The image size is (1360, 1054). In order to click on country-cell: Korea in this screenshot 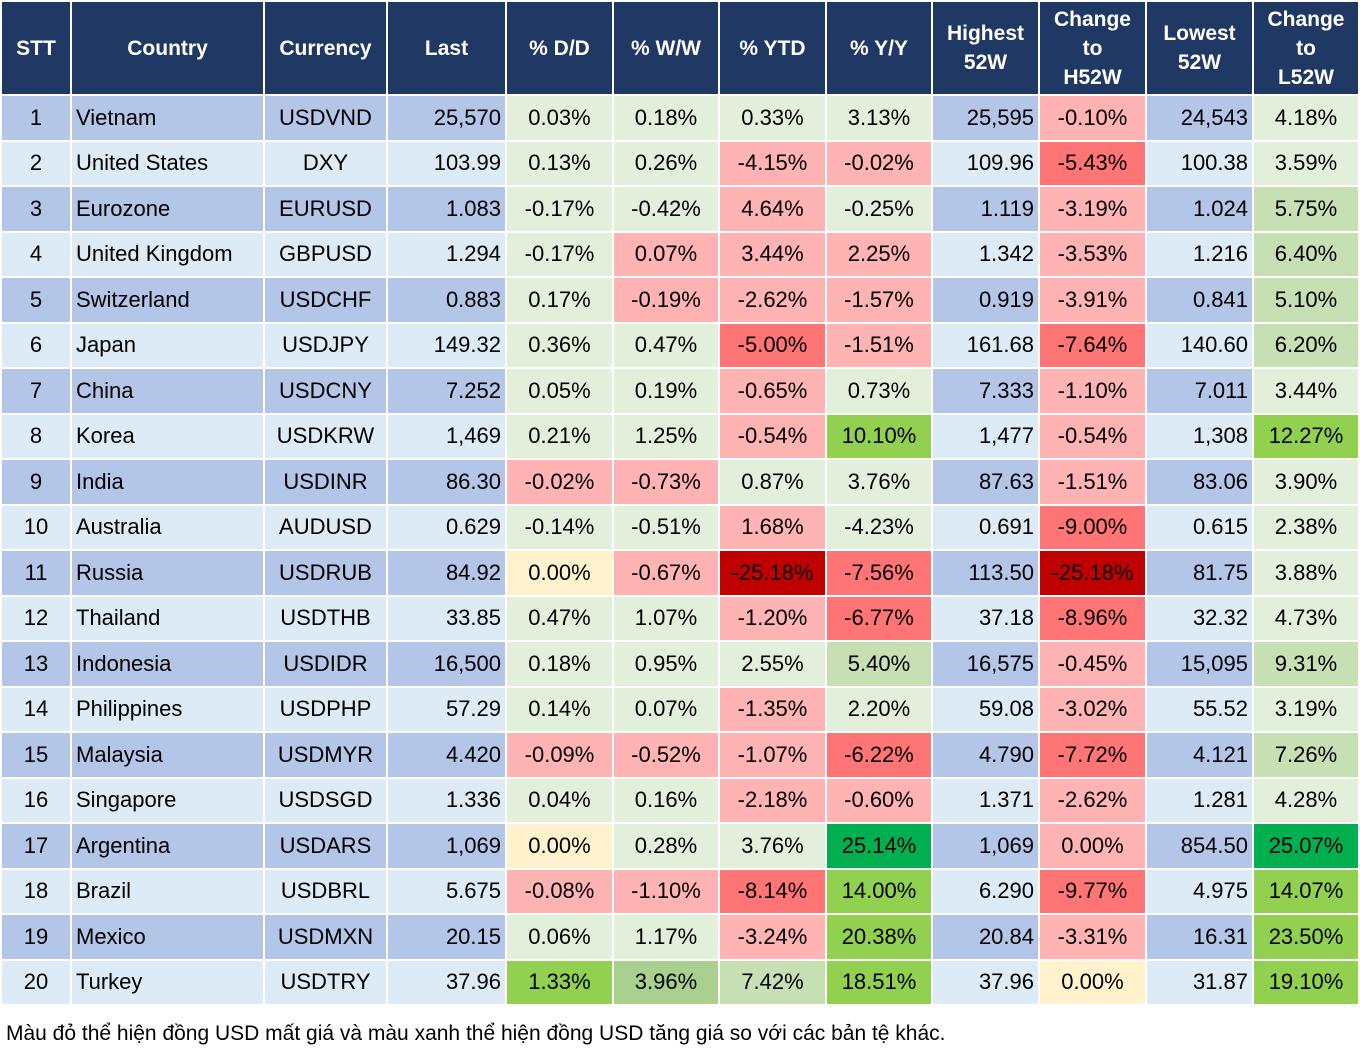, I will do `click(167, 436)`.